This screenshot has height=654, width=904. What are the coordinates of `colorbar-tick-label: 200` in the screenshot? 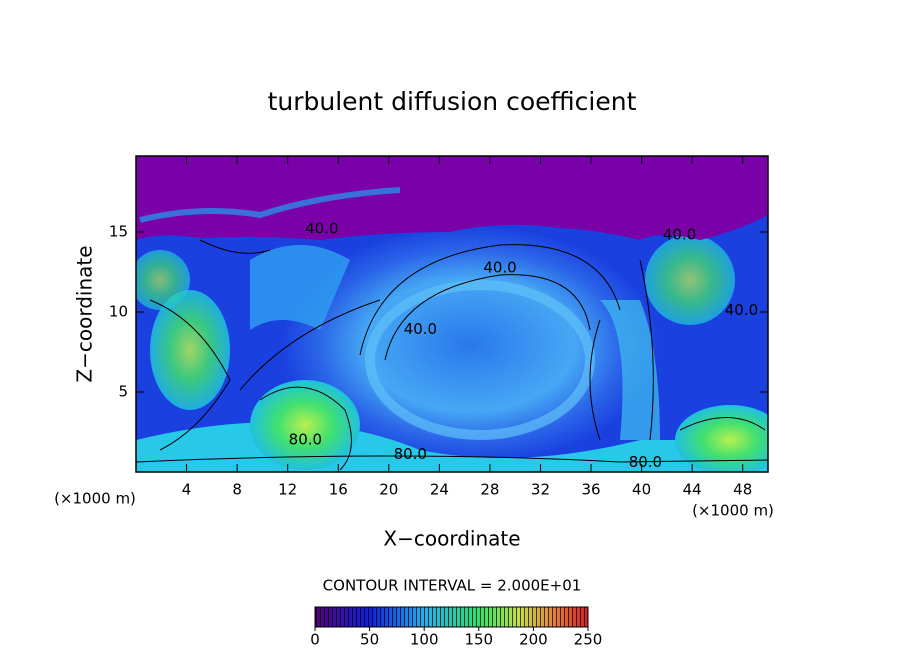 It's located at (533, 640).